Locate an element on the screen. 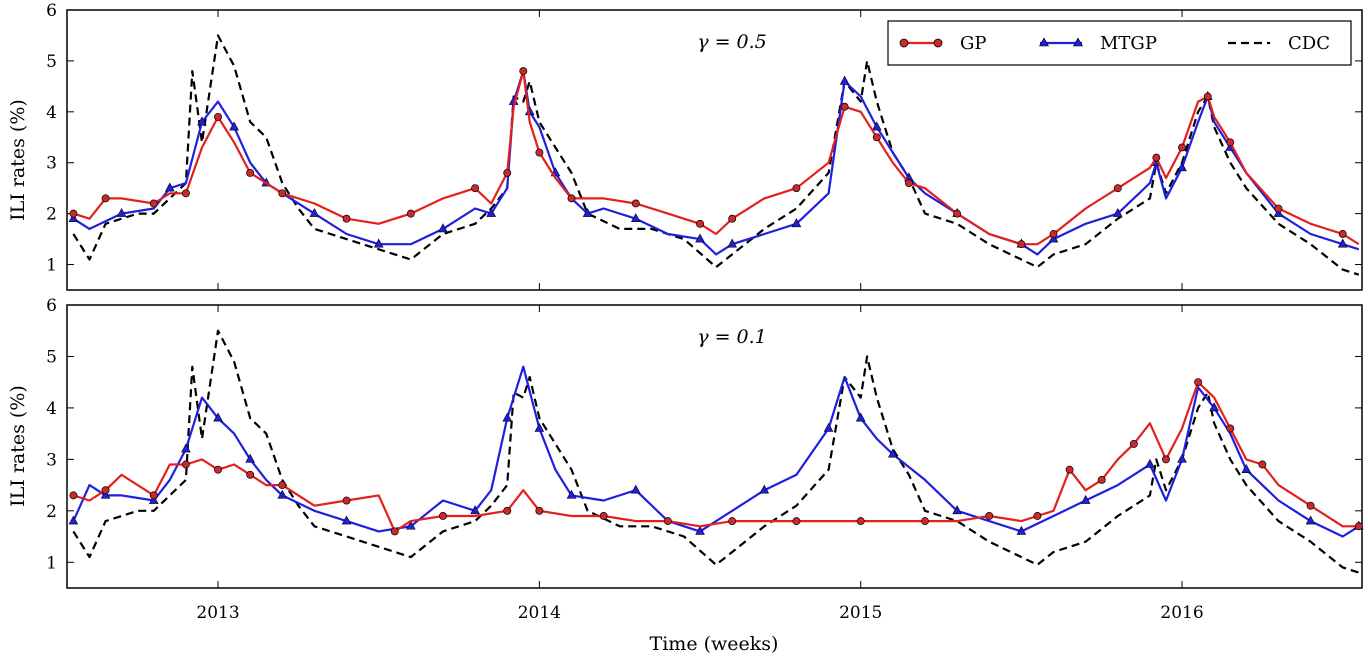 This screenshot has height=656, width=1368. legend-box is located at coordinates (1119, 43).